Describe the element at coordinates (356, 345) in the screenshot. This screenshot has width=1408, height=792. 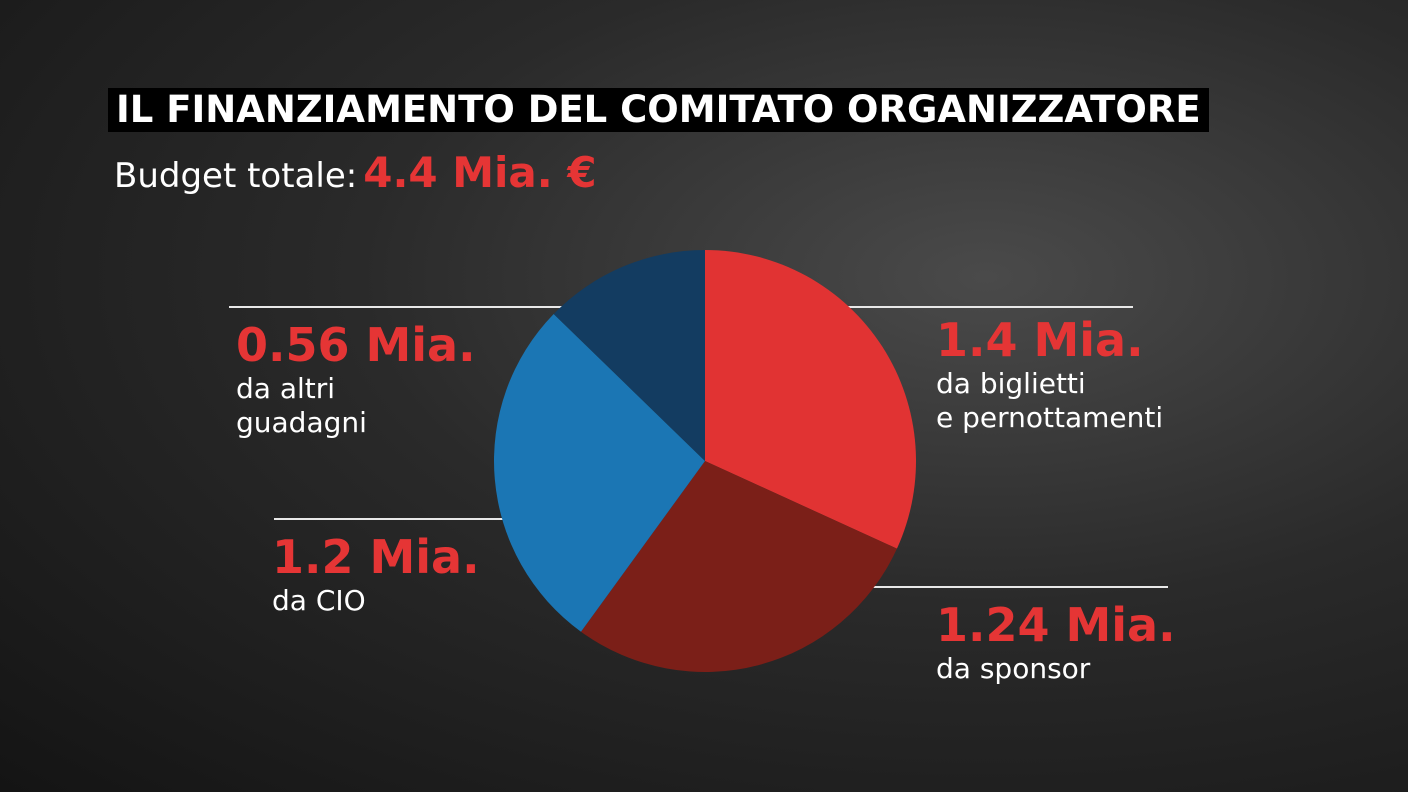
I see `value-label: 0.56 Mia.` at that location.